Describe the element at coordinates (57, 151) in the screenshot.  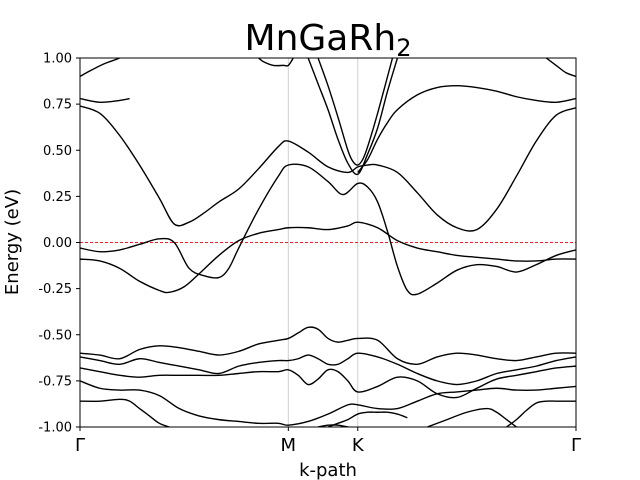
I see `y-tick-label: 0.50` at that location.